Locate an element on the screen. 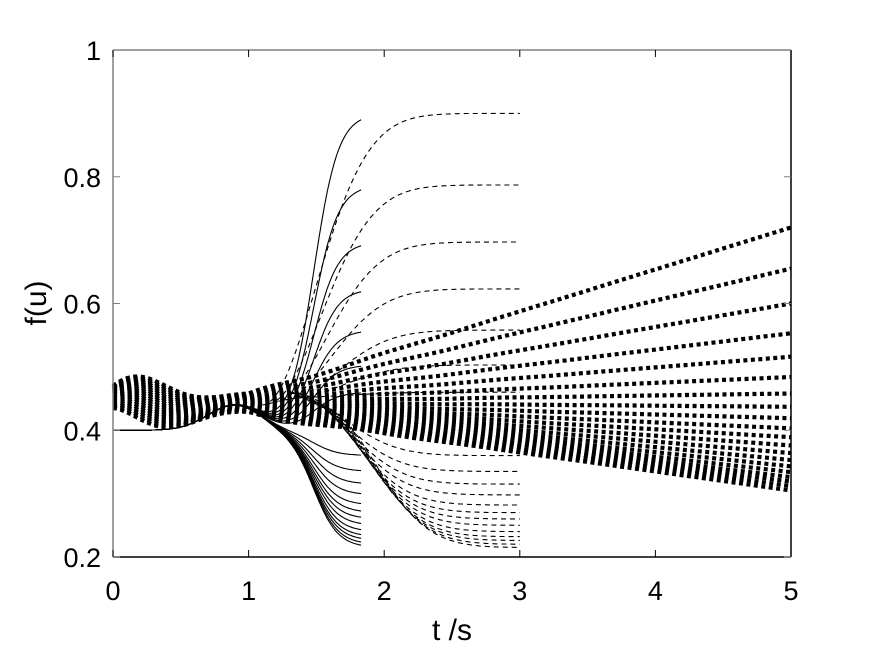 The image size is (874, 649). x-tick-labels: 0 1 2 3 4 5 is located at coordinates (451, 591).